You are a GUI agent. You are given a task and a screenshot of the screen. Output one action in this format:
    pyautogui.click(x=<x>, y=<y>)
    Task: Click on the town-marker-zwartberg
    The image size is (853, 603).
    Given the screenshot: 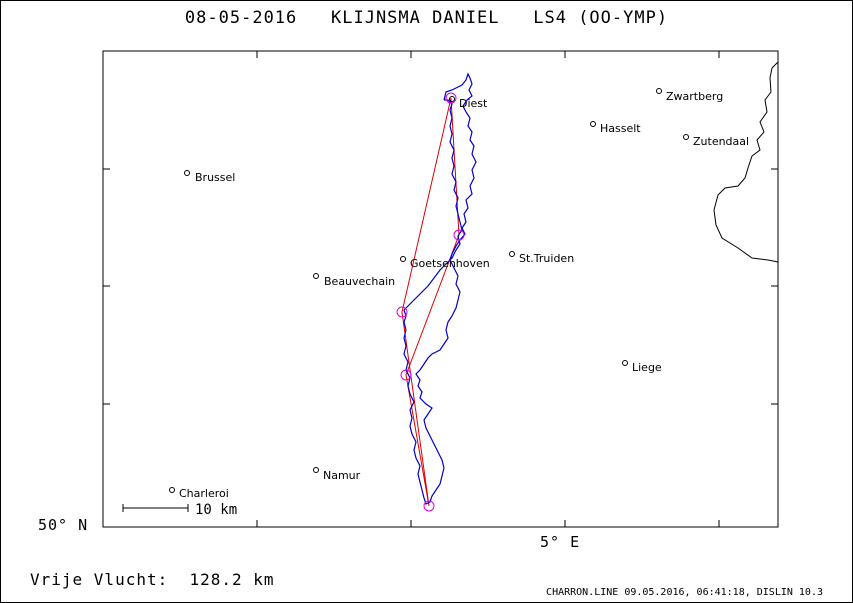 What is the action you would take?
    pyautogui.click(x=659, y=91)
    